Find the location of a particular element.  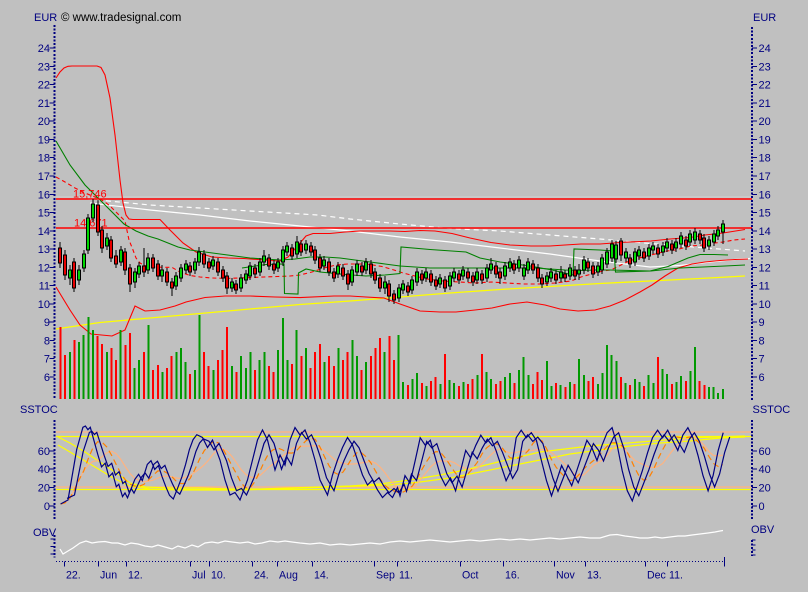

svg-text: 10. is located at coordinates (218, 576).